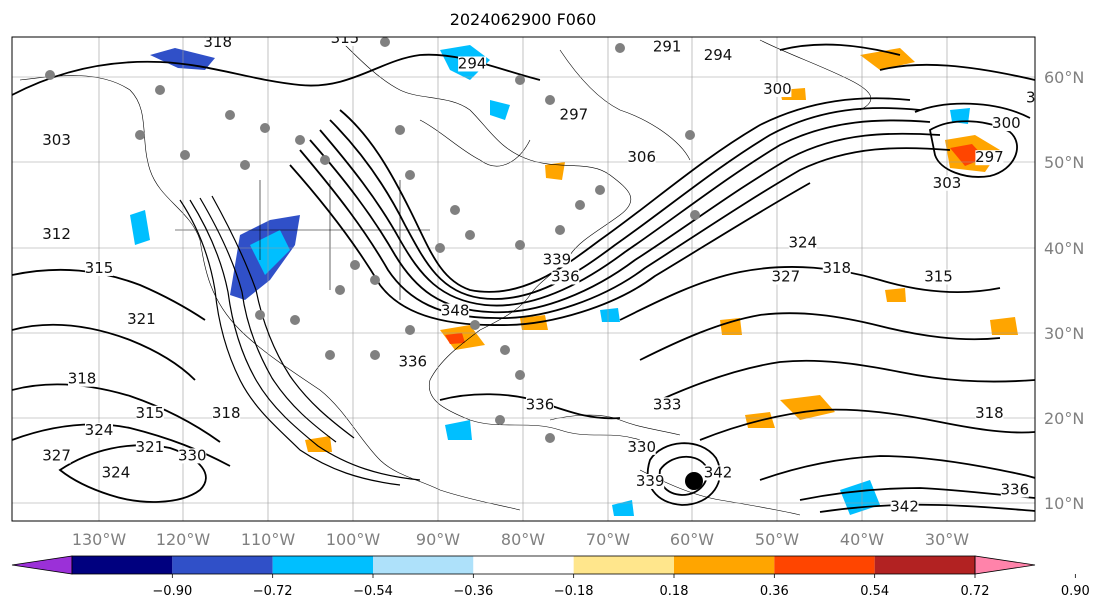 Image resolution: width=1105 pixels, height=615 pixels. What do you see at coordinates (574, 591) in the screenshot?
I see `colorbar-tick-label: −0.18` at bounding box center [574, 591].